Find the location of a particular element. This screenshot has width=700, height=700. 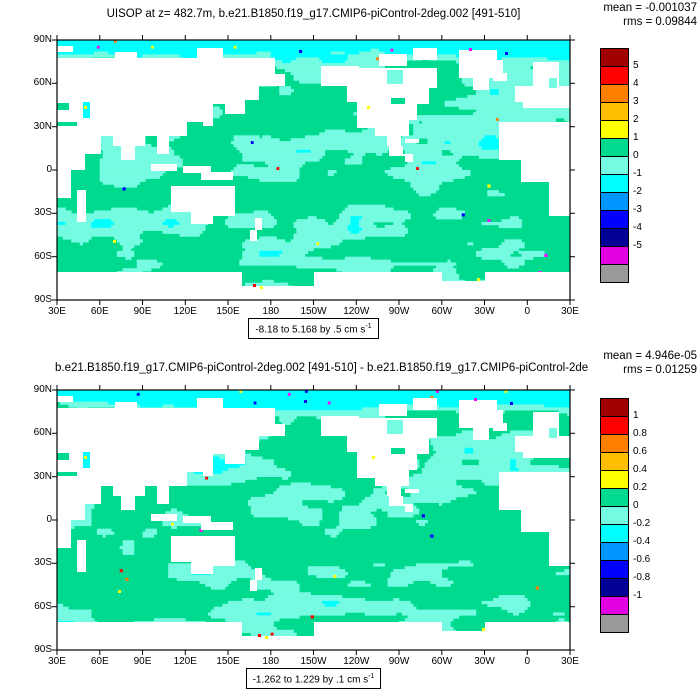

rms-value: rms = 0.01259 is located at coordinates (660, 370).